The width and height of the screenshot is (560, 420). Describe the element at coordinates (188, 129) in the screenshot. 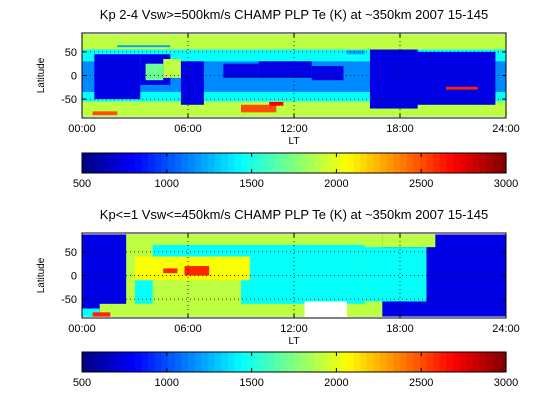

I see `x-tick-label: 06:00` at that location.